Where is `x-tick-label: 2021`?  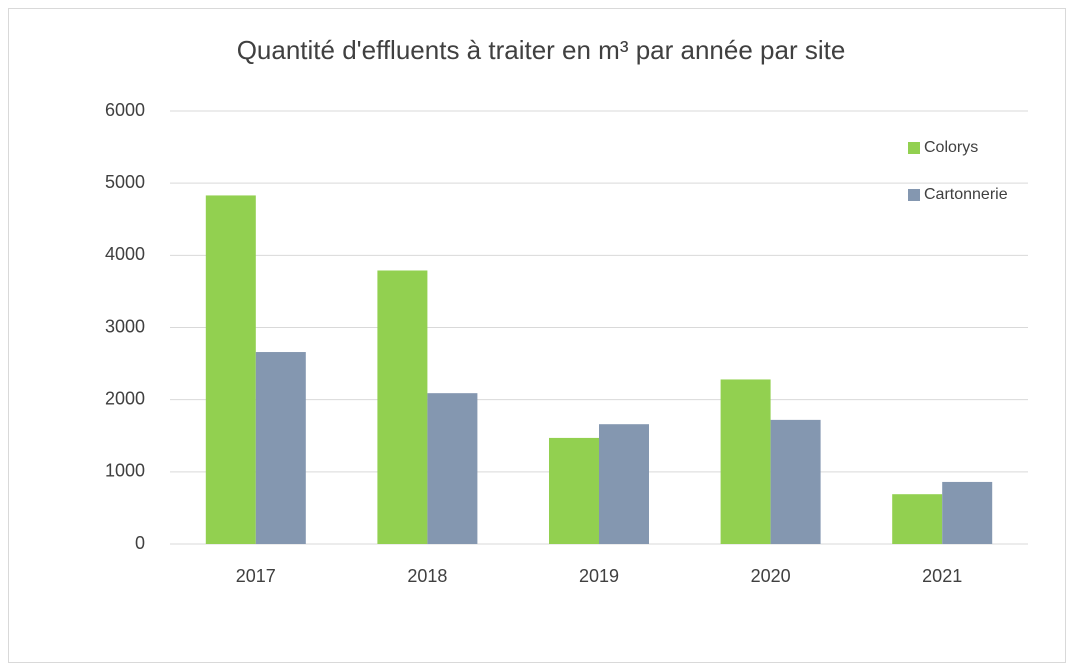
x-tick-label: 2021 is located at coordinates (942, 576).